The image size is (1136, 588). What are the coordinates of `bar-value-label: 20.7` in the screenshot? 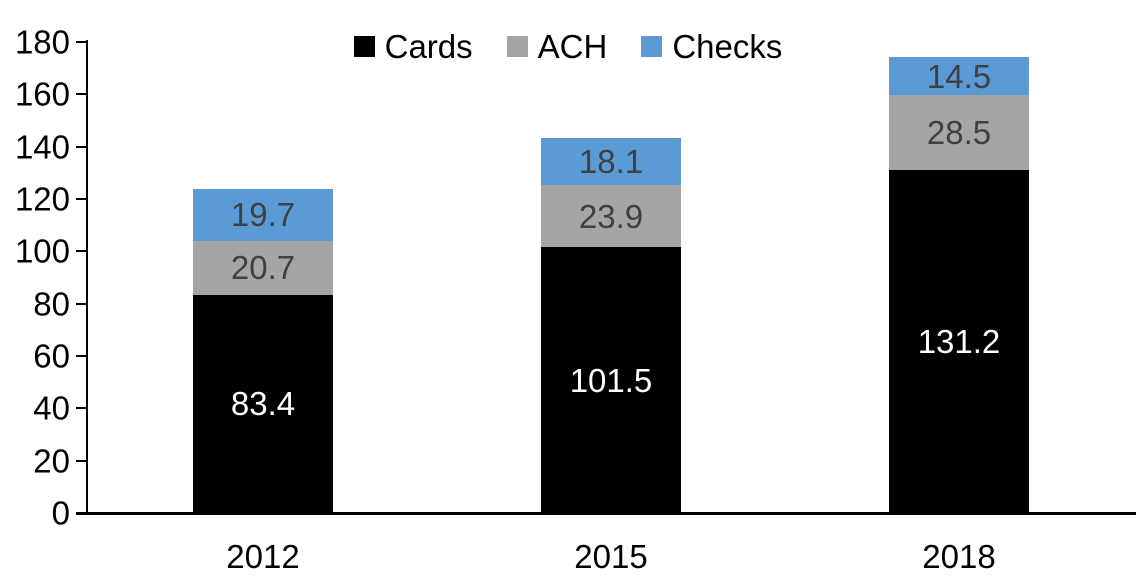 It's located at (263, 268).